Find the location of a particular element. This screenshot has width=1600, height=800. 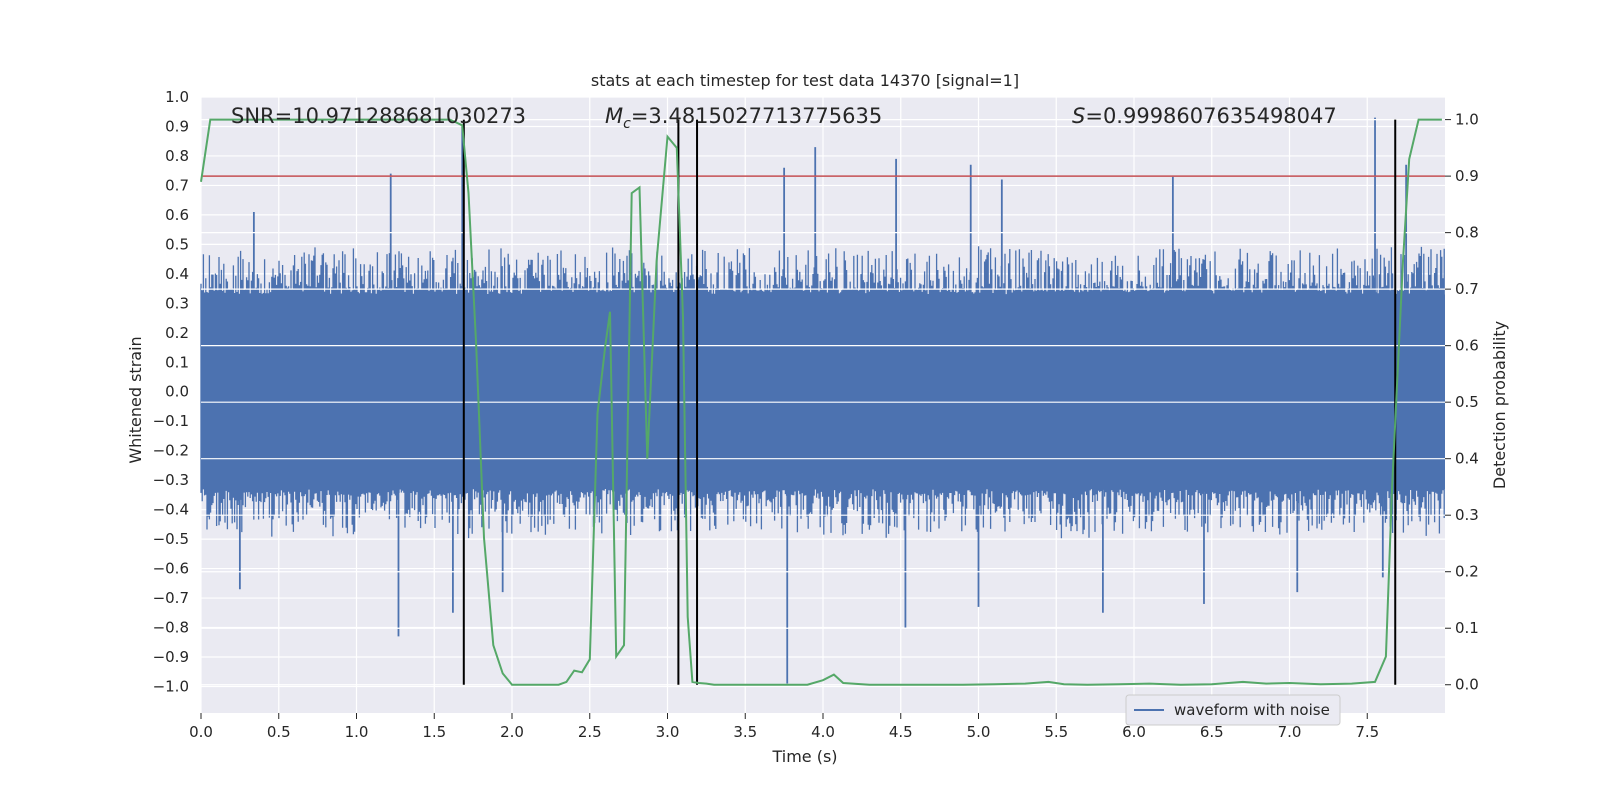

significance-symbol: S is located at coordinates (1078, 116).